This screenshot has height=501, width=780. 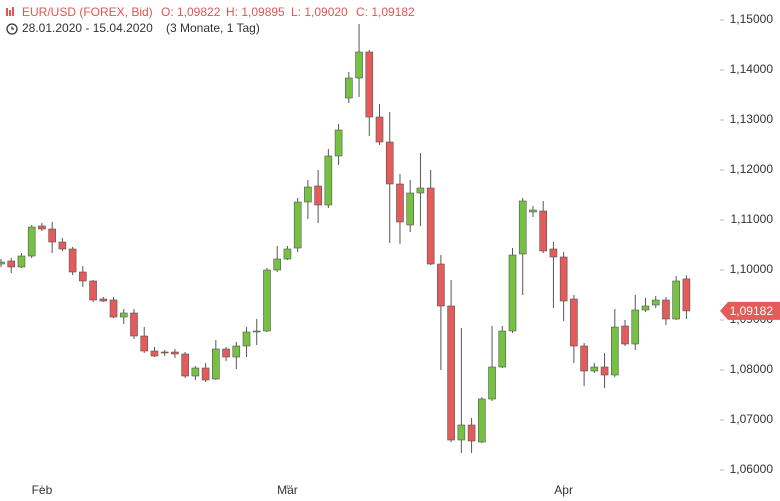 What do you see at coordinates (42, 490) in the screenshot?
I see `x-tick-label: Feb` at bounding box center [42, 490].